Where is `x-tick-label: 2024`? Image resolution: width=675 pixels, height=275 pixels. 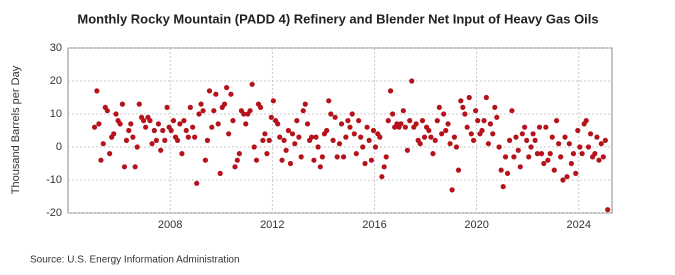
x-tick-label: 2024 is located at coordinates (579, 225).